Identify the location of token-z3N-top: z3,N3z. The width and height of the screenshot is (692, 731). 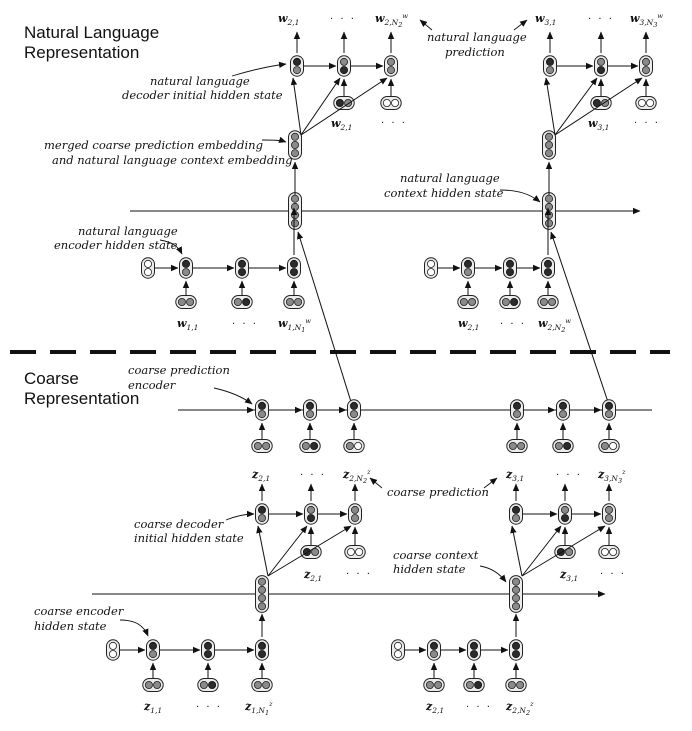
(611, 476).